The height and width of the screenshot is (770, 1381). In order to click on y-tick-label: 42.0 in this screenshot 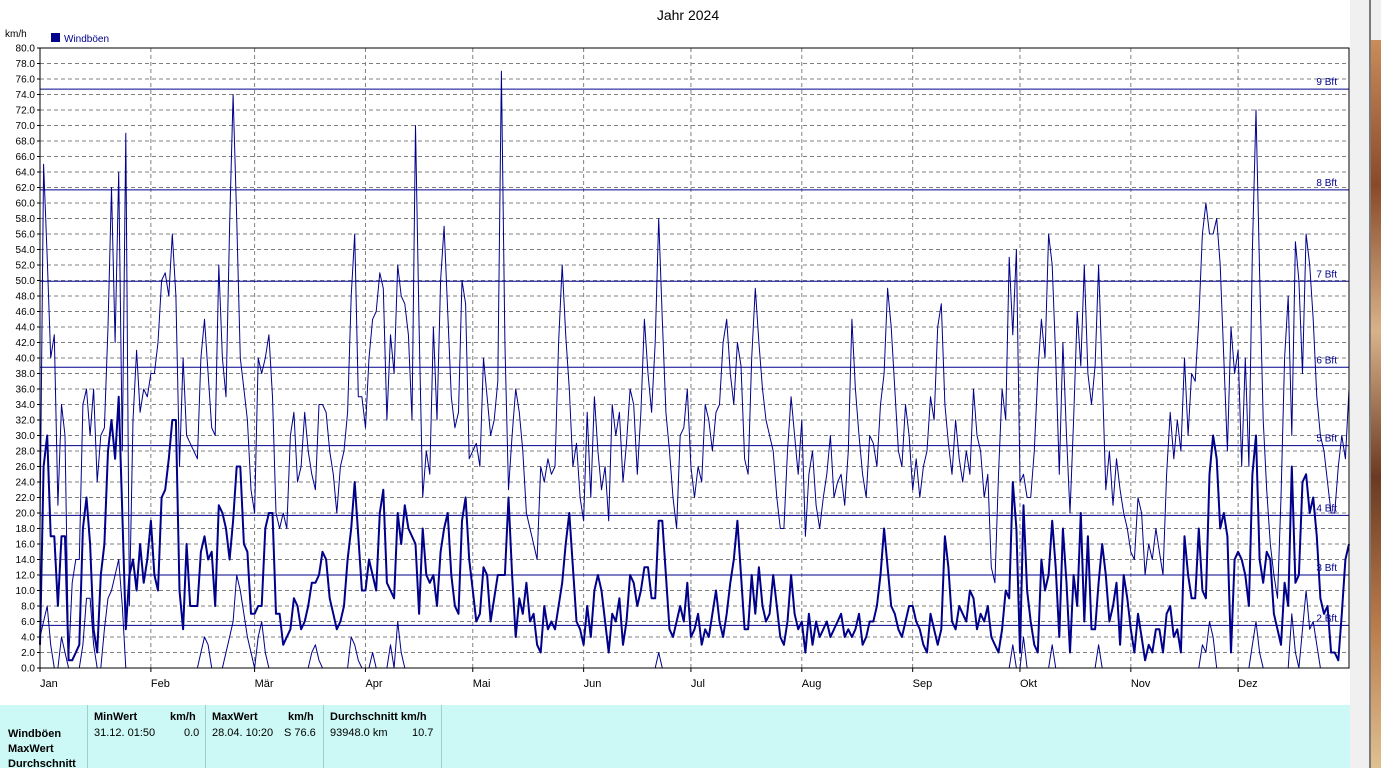, I will do `click(26, 343)`.